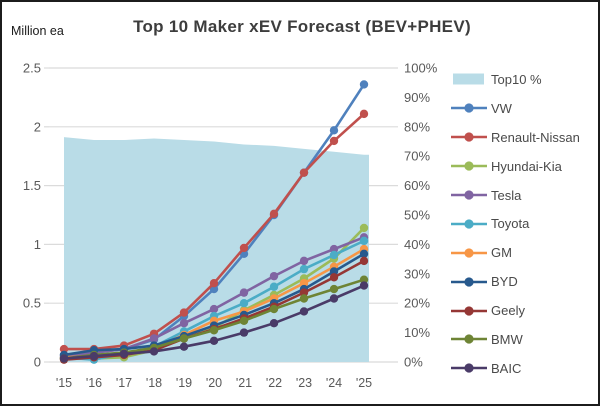 This screenshot has height=406, width=600. Describe the element at coordinates (417, 126) in the screenshot. I see `right-axis-tick-label: 80%` at that location.